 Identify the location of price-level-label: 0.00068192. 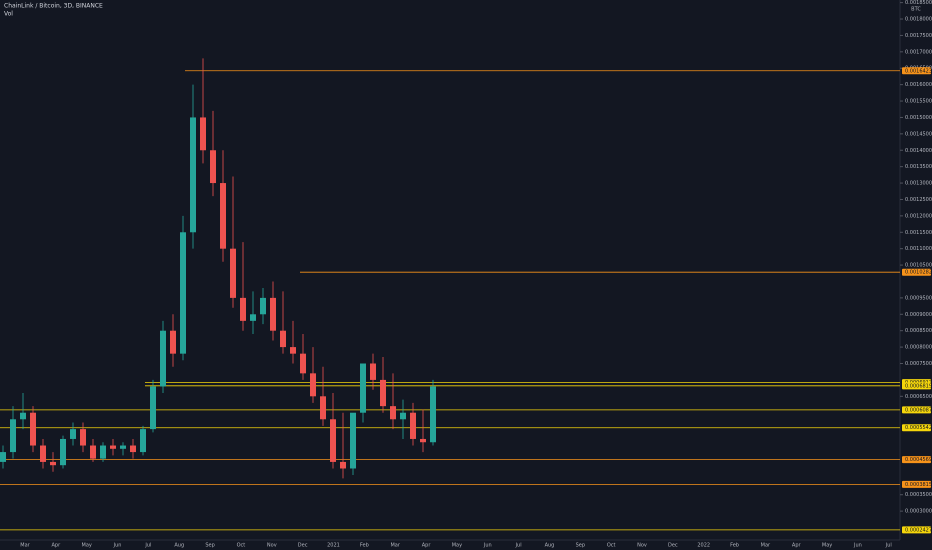
(918, 386).